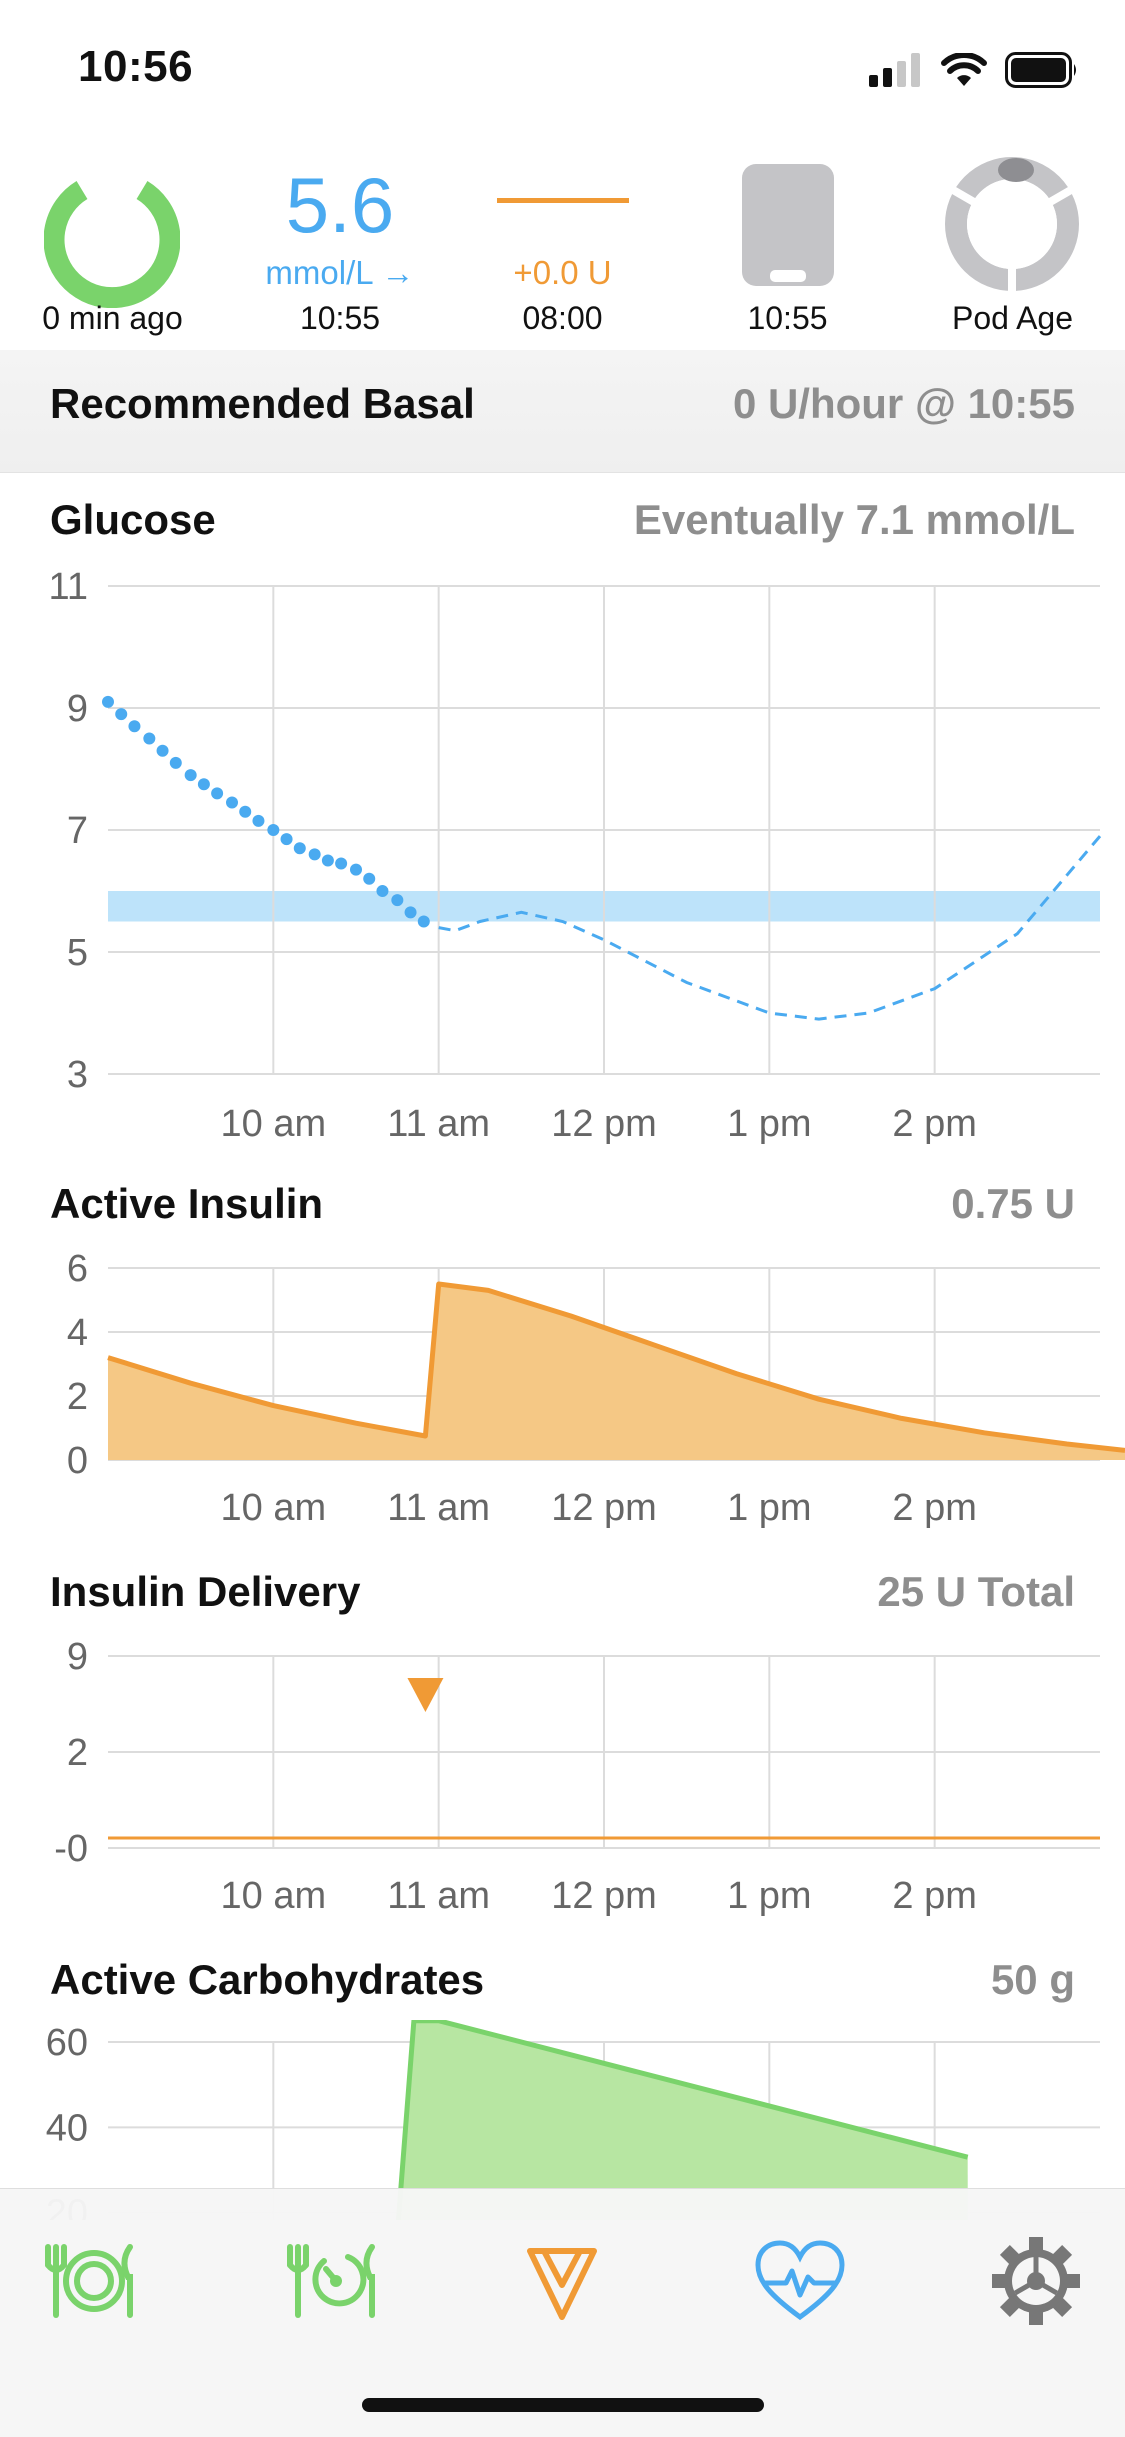  Describe the element at coordinates (136, 66) in the screenshot. I see `status-time: 10:56` at that location.